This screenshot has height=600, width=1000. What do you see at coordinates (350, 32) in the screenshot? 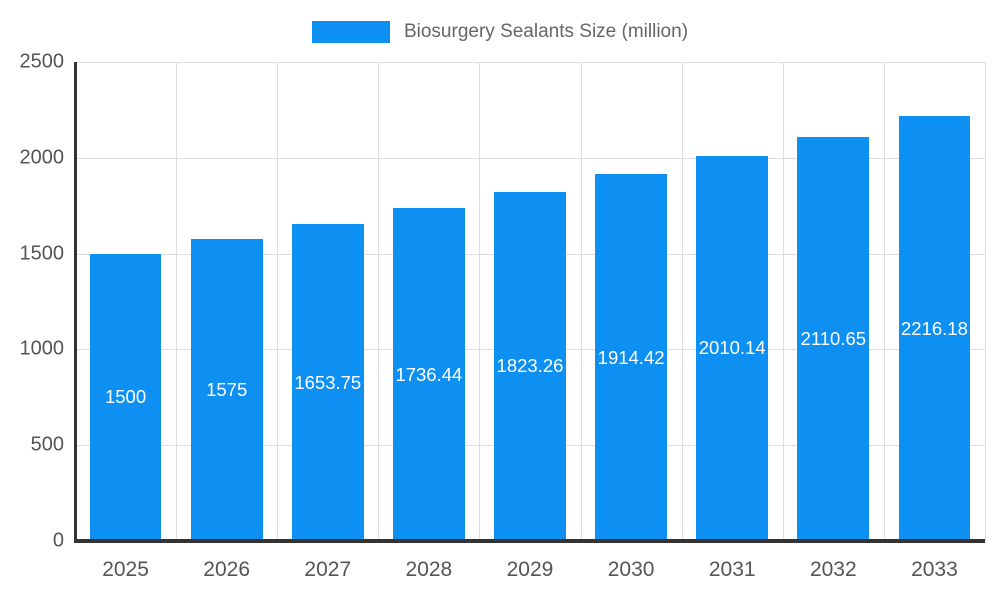
I see `legend-swatch` at bounding box center [350, 32].